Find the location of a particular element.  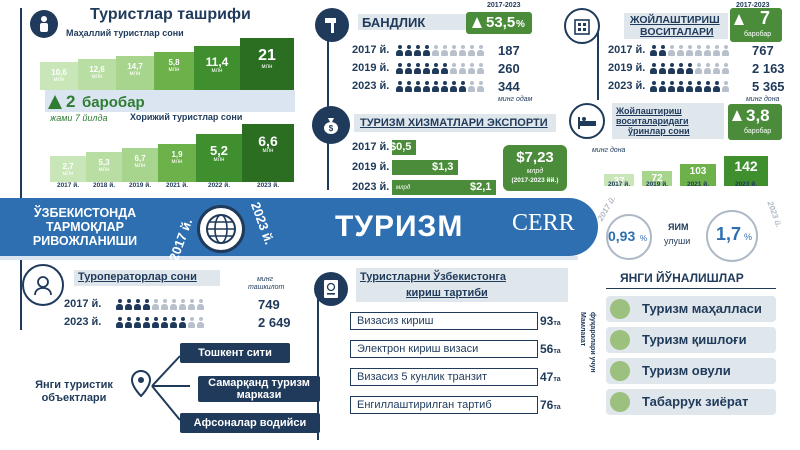

banner-left-line1: ЎЗБЕКИСТОНДА is located at coordinates (85, 213).